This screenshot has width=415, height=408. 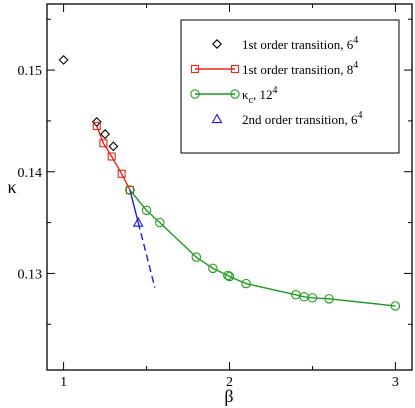 I want to click on legend-marker-triangle, so click(x=217, y=118).